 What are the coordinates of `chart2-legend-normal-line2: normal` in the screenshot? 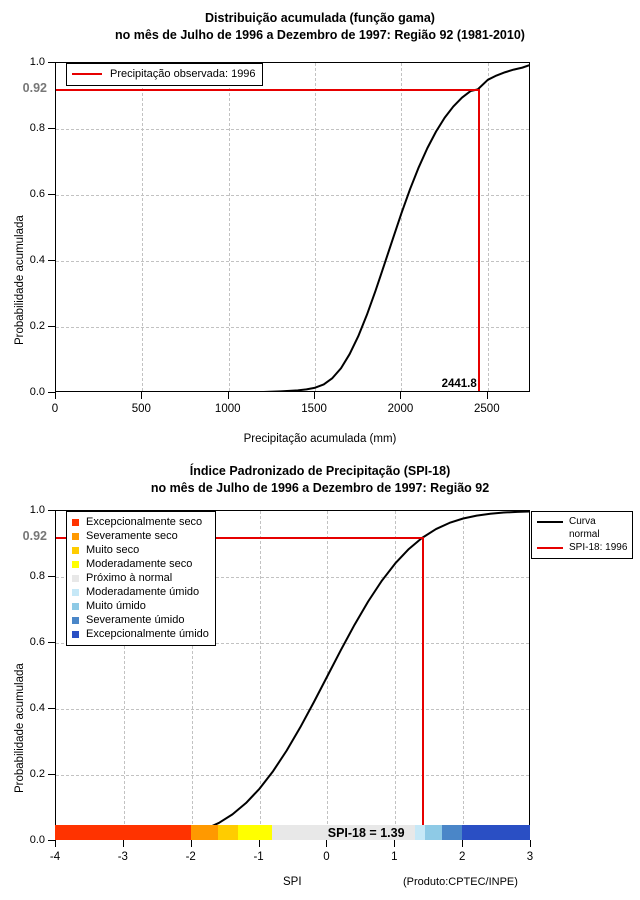 It's located at (582, 534).